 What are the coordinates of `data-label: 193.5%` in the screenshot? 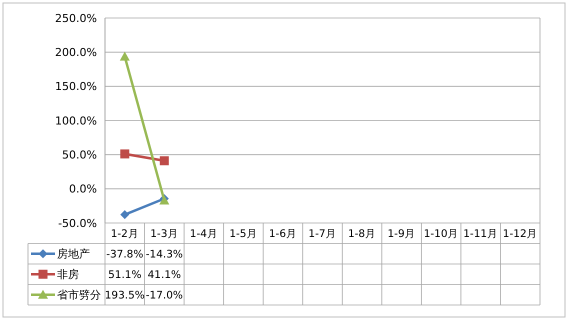 It's located at (124, 295).